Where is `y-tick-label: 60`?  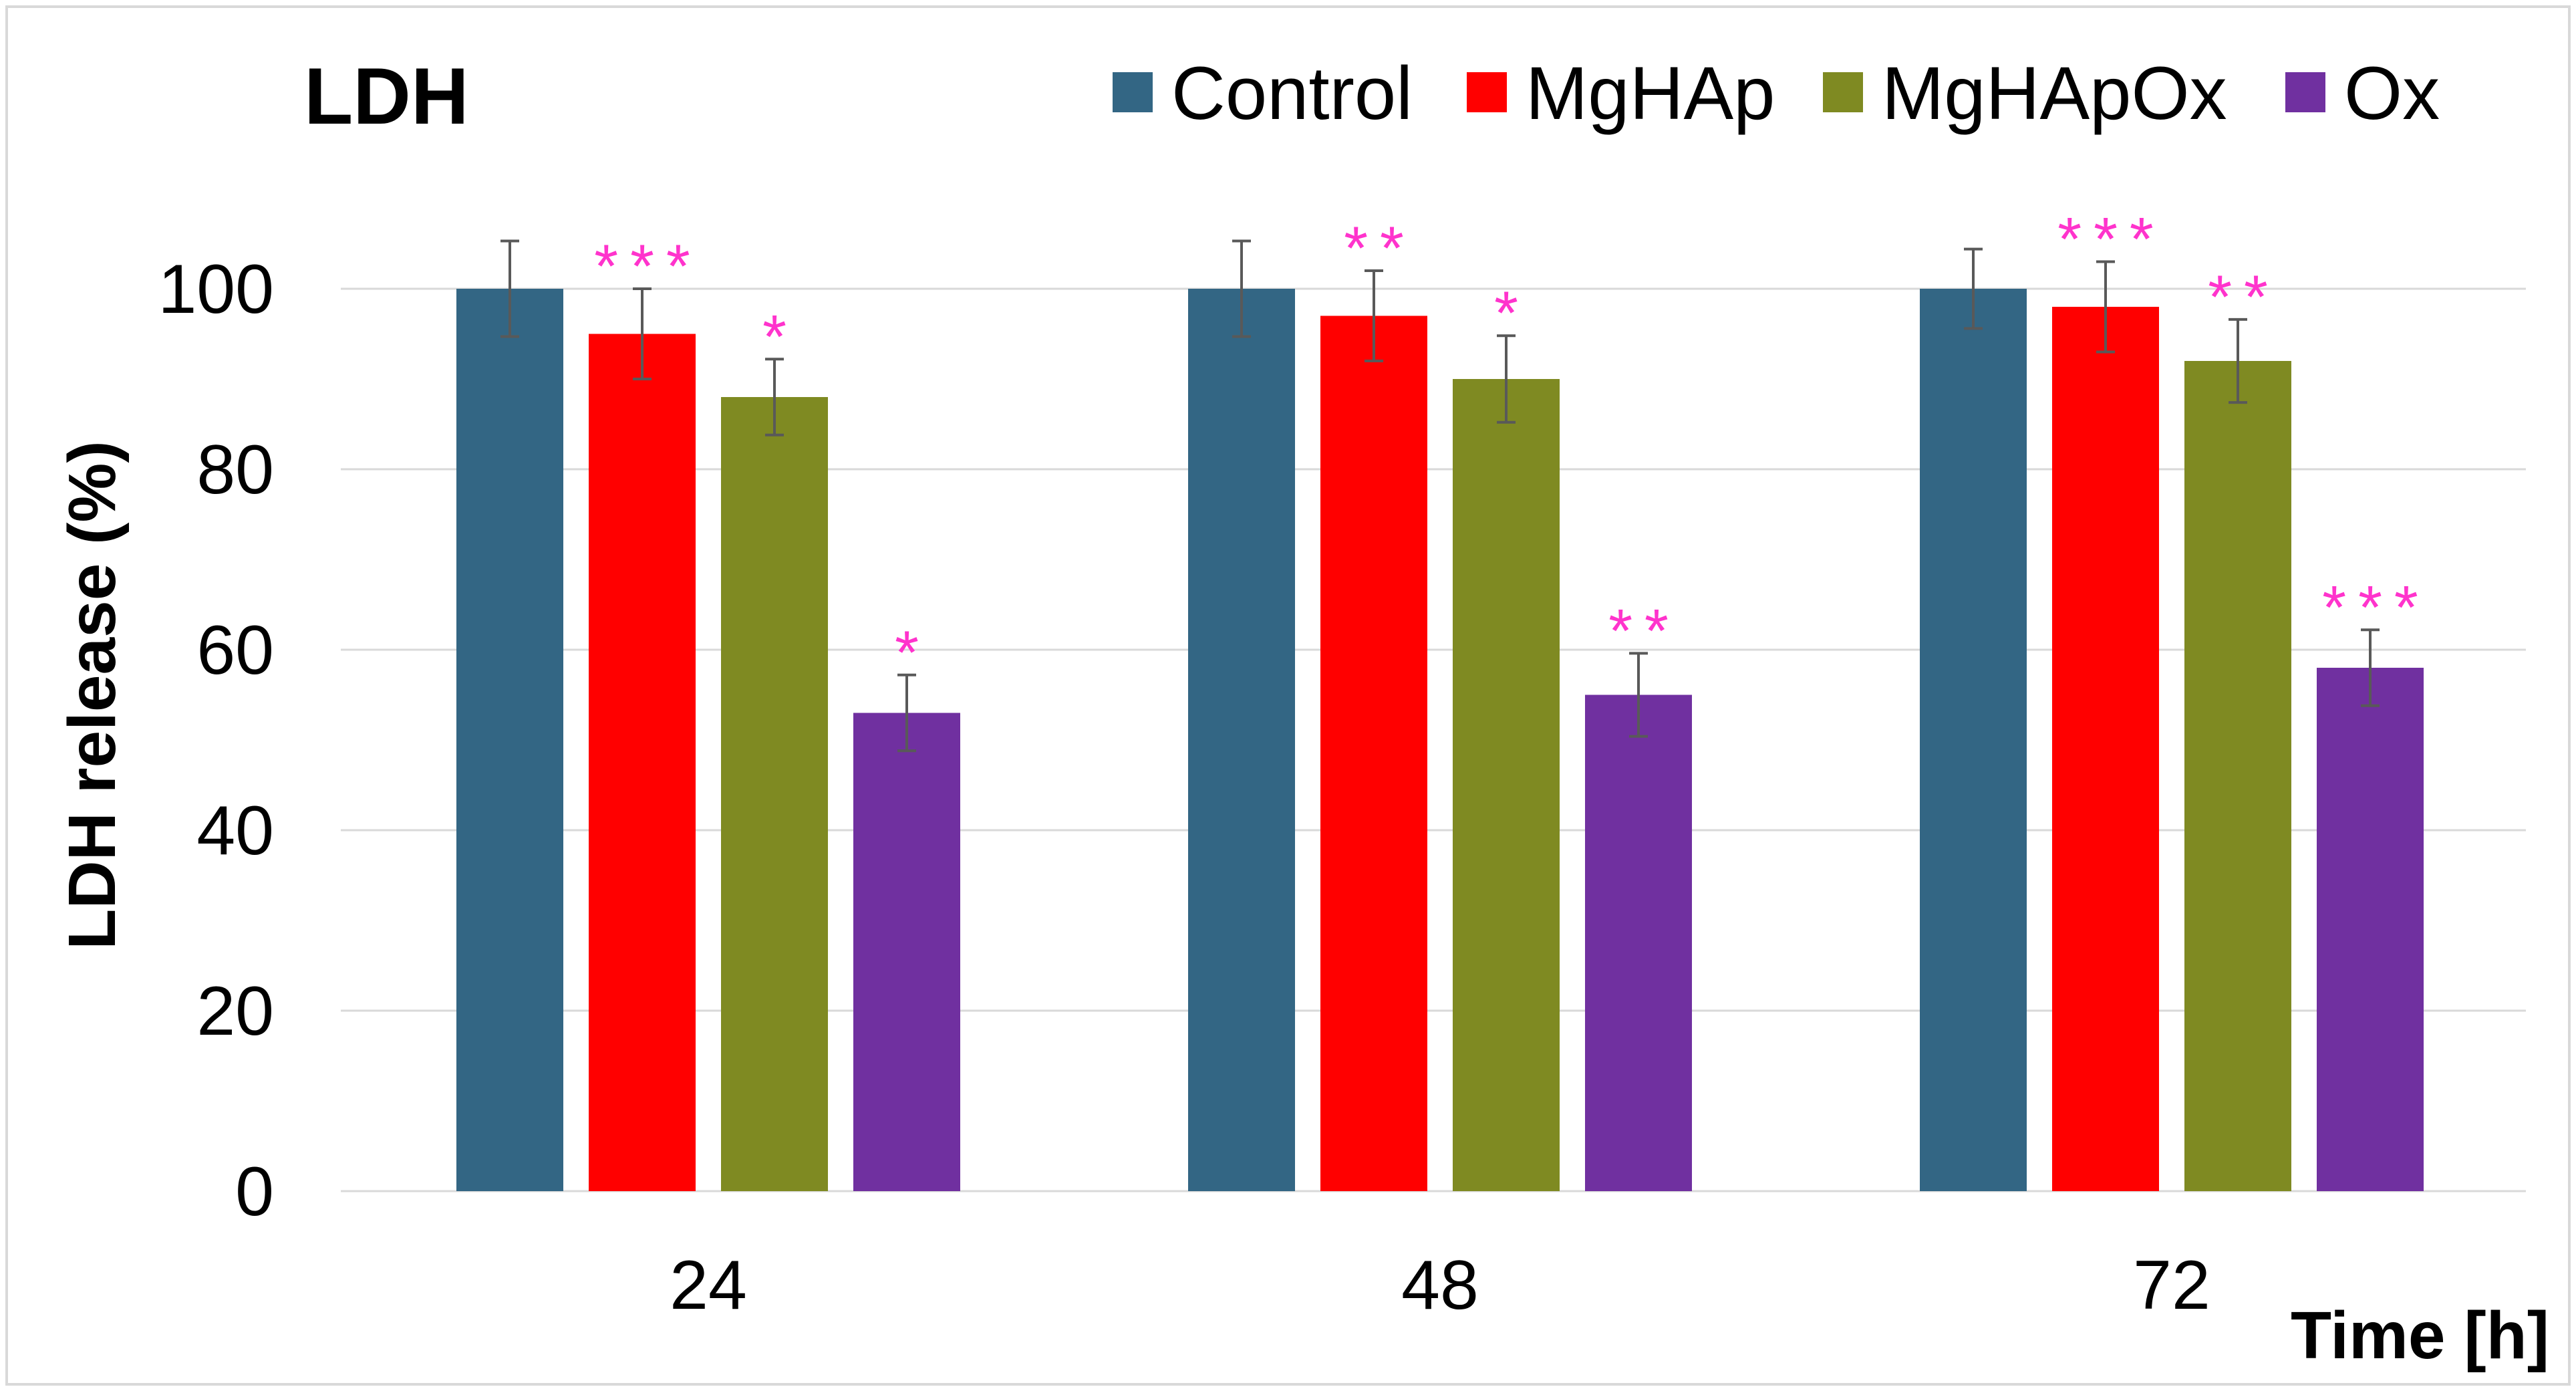
y-tick-label: 60 is located at coordinates (235, 650).